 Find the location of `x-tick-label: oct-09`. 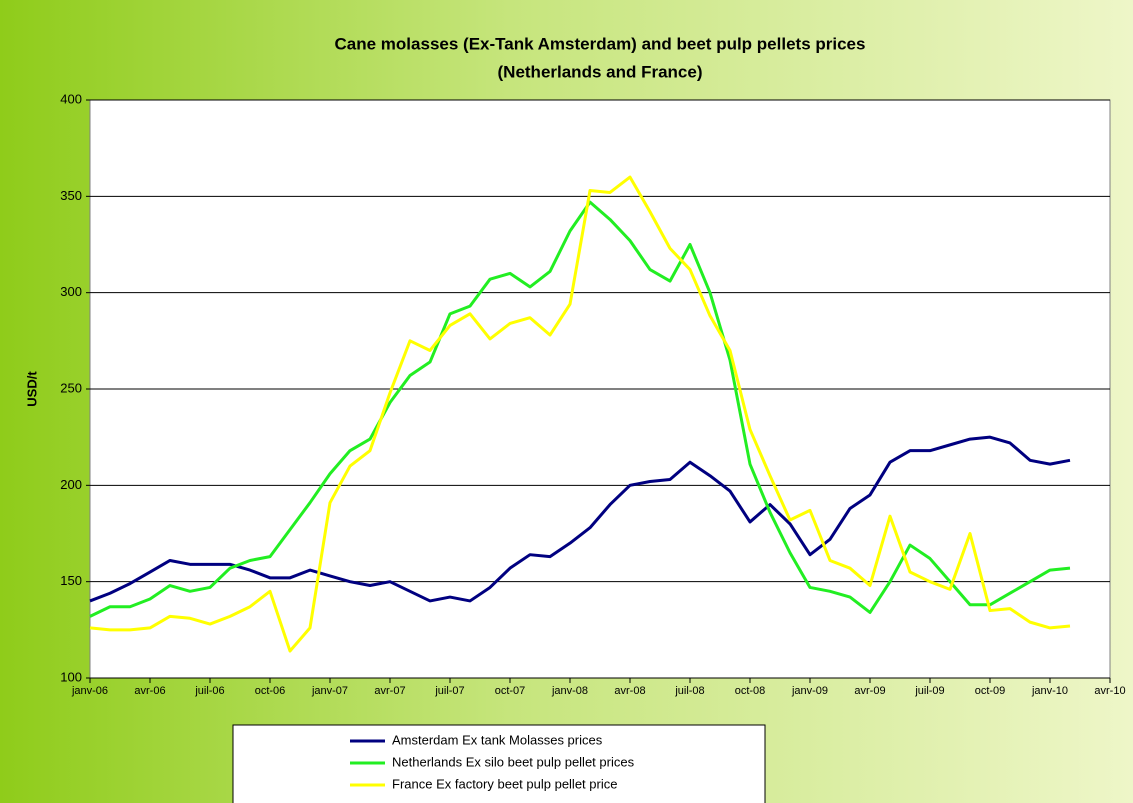

x-tick-label: oct-09 is located at coordinates (990, 691).